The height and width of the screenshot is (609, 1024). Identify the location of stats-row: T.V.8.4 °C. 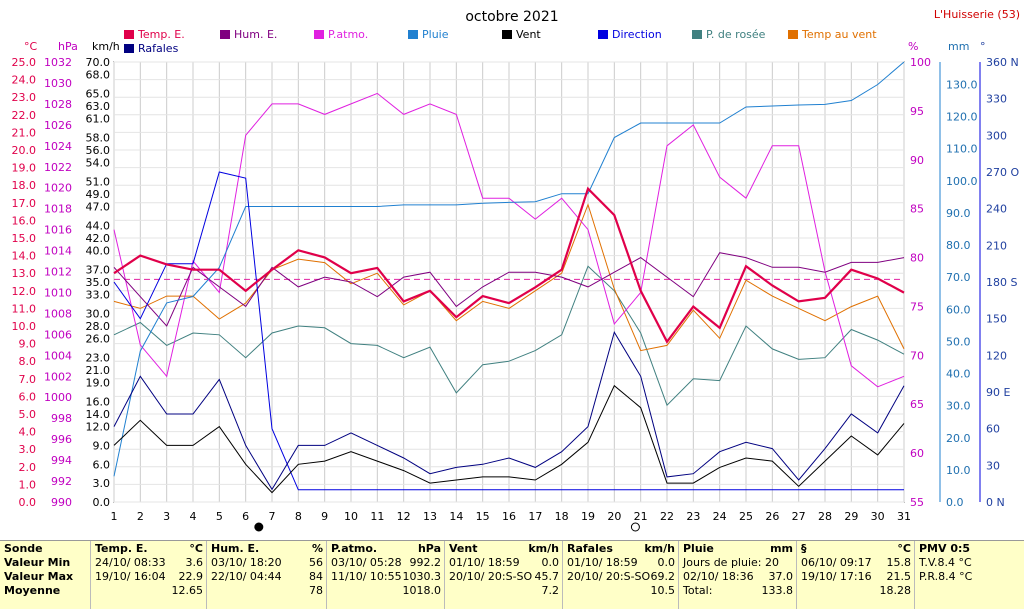
(945, 562).